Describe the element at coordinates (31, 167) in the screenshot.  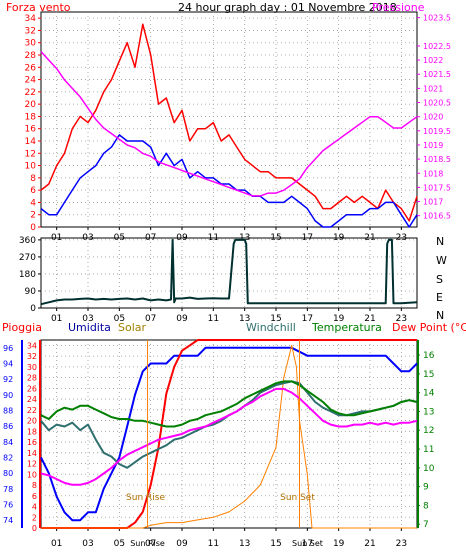
I see `wind-y-tick-label: 10` at that location.